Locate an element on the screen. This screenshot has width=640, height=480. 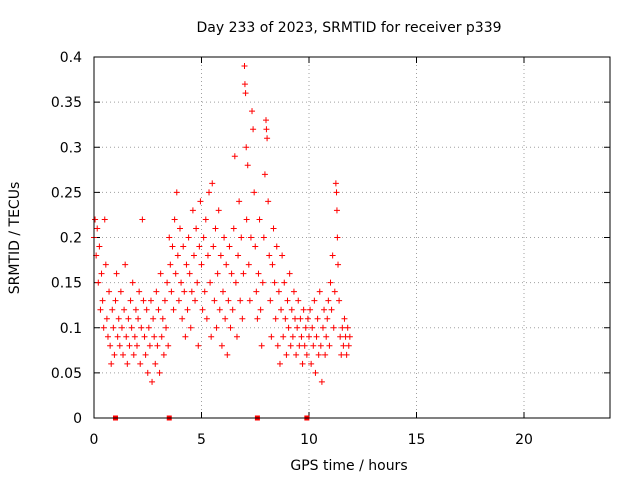
y-tick-label: 0 is located at coordinates (77, 419).